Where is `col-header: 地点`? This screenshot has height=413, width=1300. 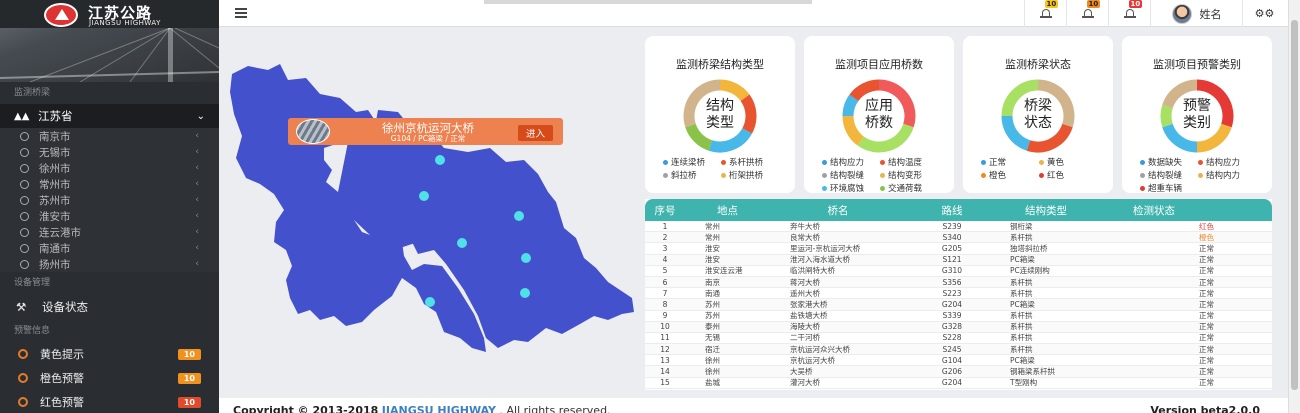
col-header: 地点 is located at coordinates (727, 210).